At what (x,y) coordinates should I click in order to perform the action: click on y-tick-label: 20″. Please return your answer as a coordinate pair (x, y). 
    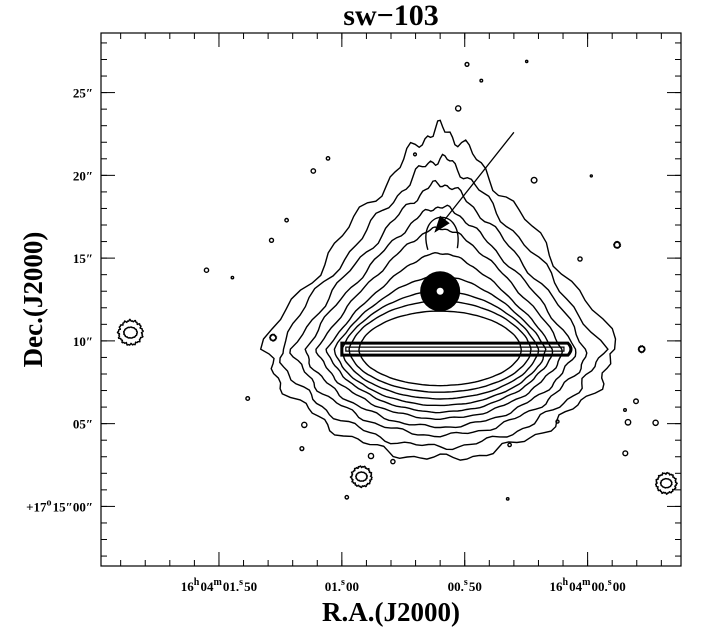
    Looking at the image, I should click on (83, 175).